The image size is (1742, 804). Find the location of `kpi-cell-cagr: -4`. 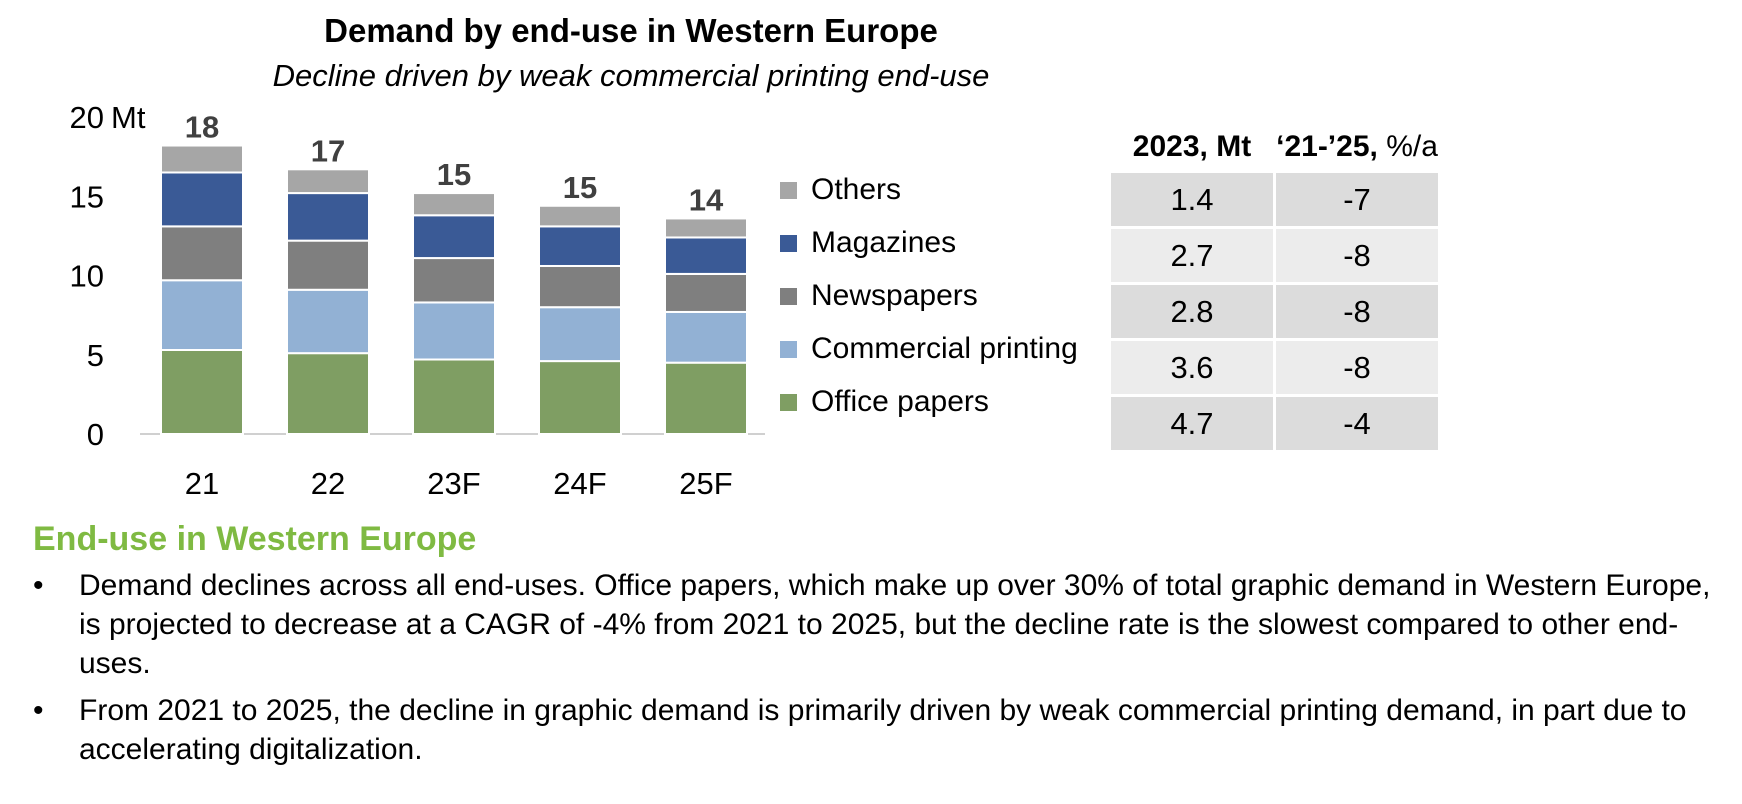

kpi-cell-cagr: -4 is located at coordinates (1357, 423).